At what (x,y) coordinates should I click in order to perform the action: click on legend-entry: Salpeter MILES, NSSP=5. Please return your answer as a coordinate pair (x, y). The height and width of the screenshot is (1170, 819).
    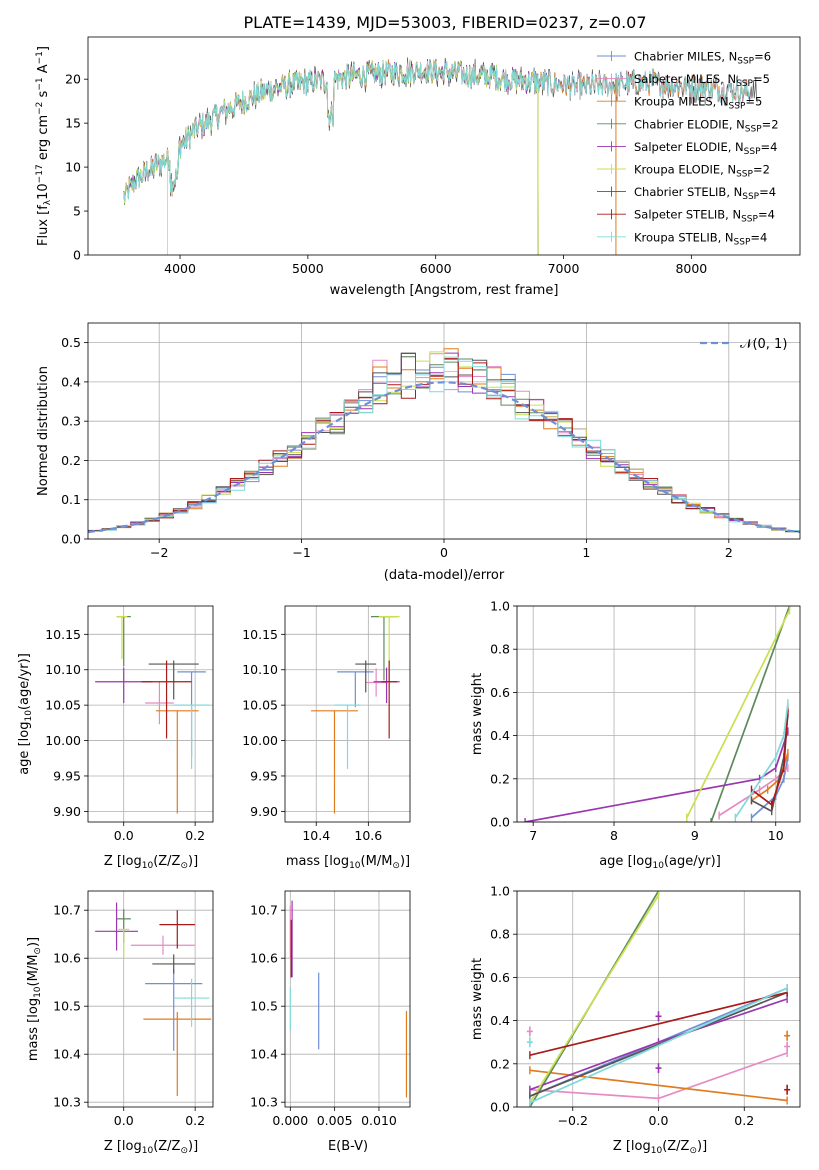
    Looking at the image, I should click on (702, 80).